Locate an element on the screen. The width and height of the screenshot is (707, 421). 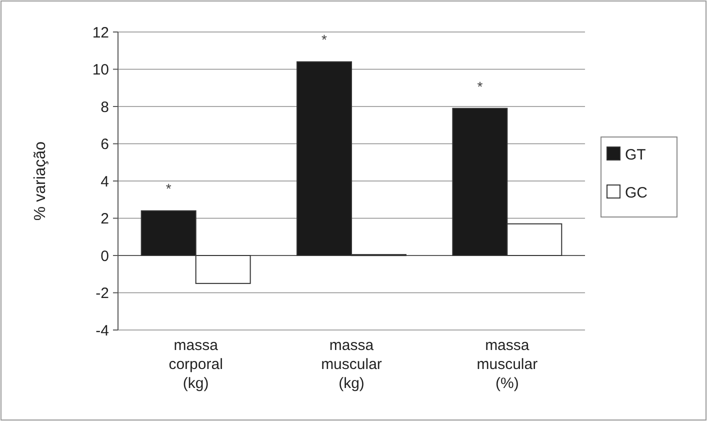
x-tick-label: massa muscular (%) is located at coordinates (507, 364).